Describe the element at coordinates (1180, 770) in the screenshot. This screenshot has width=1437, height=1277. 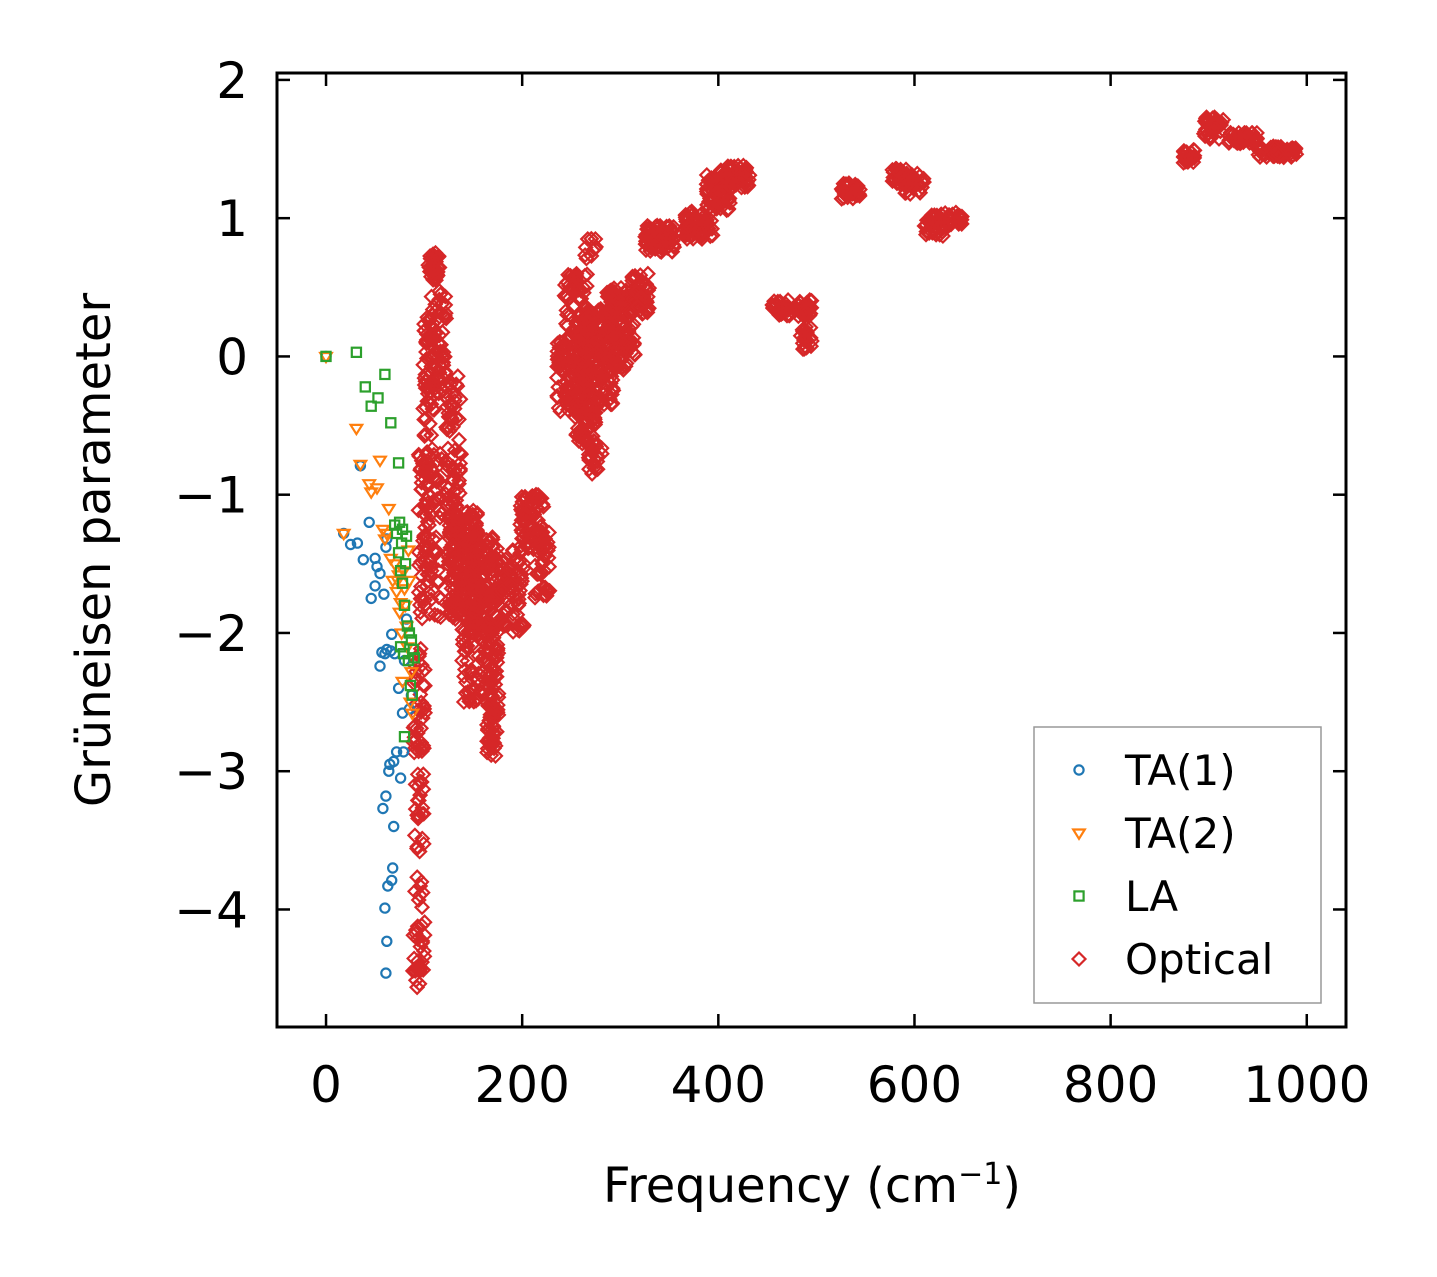
I see `legend-label-ta1: TA(1)` at that location.